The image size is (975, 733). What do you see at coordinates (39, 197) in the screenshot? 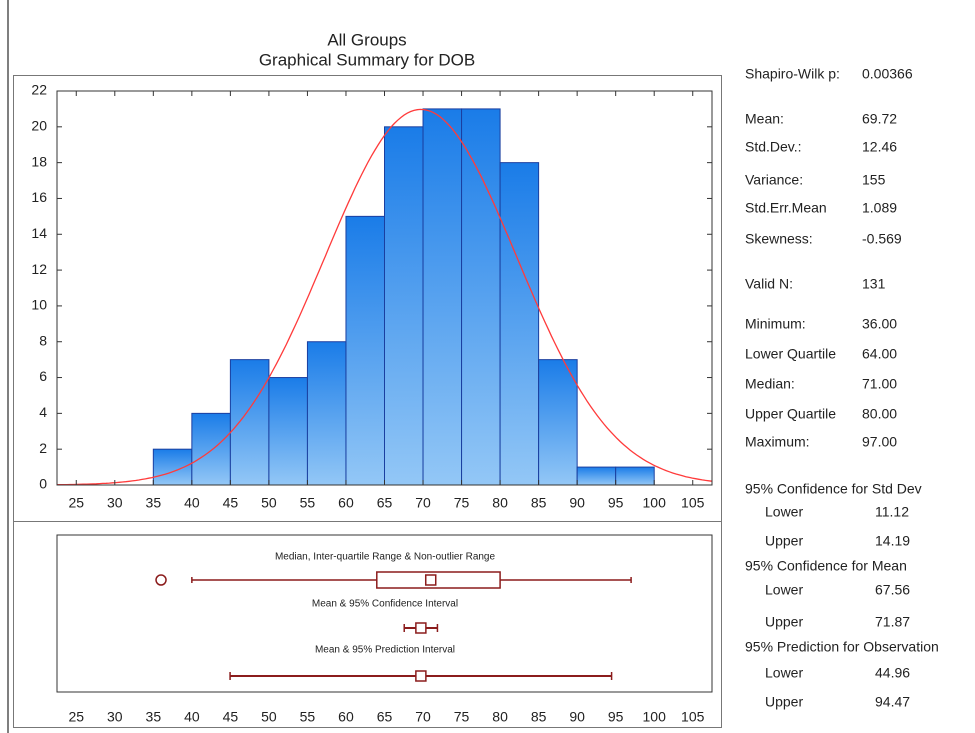
I see `y-tick-label: 16` at bounding box center [39, 197].